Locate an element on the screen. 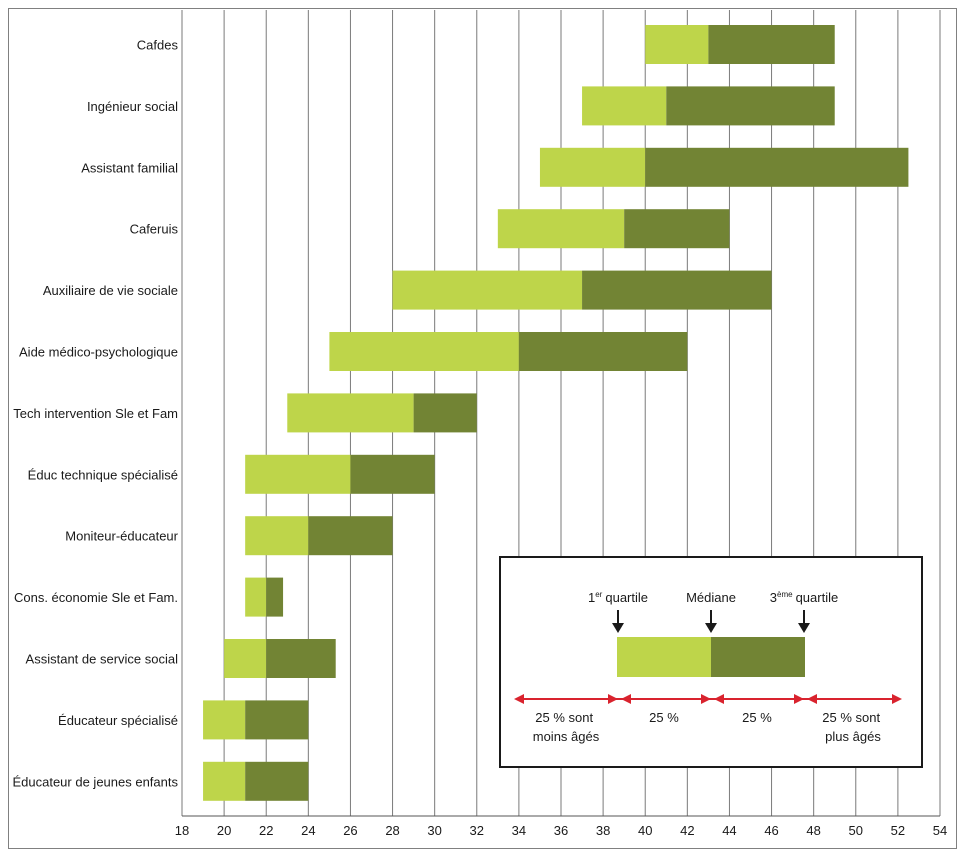 This screenshot has height=856, width=957. category-label: Ingénieur social is located at coordinates (132, 106).